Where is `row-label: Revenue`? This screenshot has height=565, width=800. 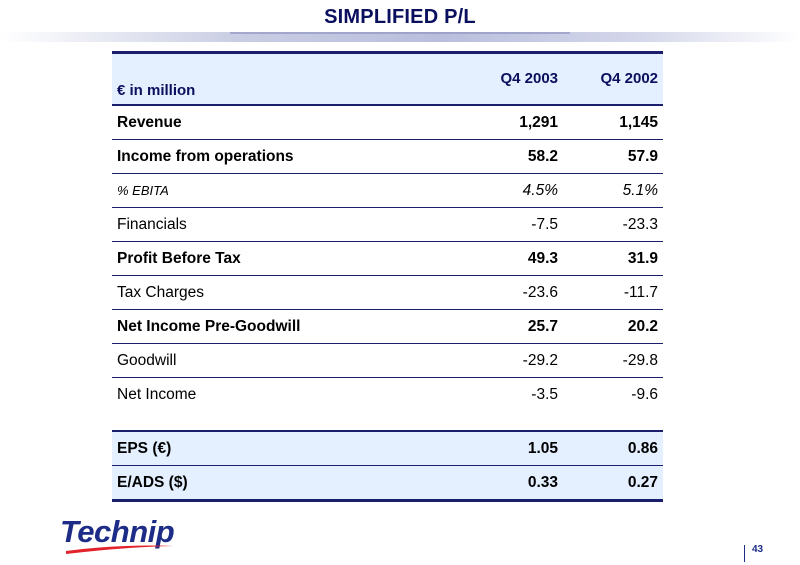 row-label: Revenue is located at coordinates (149, 122).